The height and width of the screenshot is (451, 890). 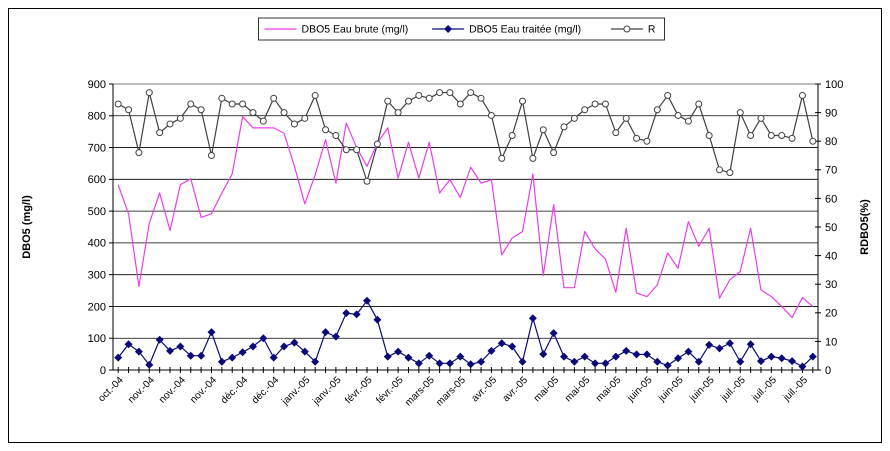 What do you see at coordinates (831, 113) in the screenshot?
I see `y2-tick-label: 90` at bounding box center [831, 113].